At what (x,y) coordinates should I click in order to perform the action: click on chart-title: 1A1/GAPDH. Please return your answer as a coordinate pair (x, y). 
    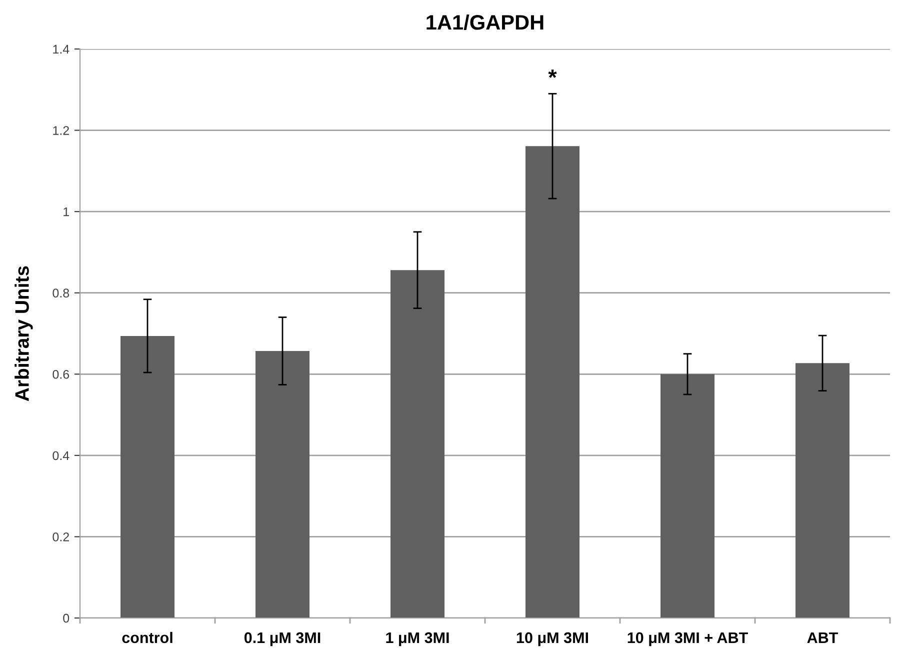
    Looking at the image, I should click on (485, 22).